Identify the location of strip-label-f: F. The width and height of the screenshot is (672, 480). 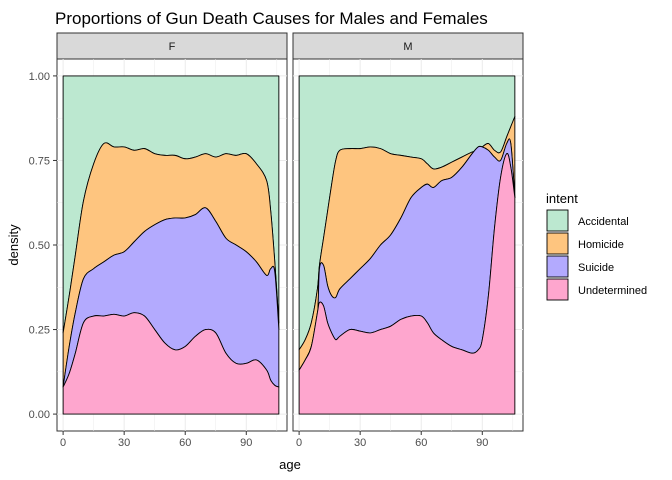
(172, 47).